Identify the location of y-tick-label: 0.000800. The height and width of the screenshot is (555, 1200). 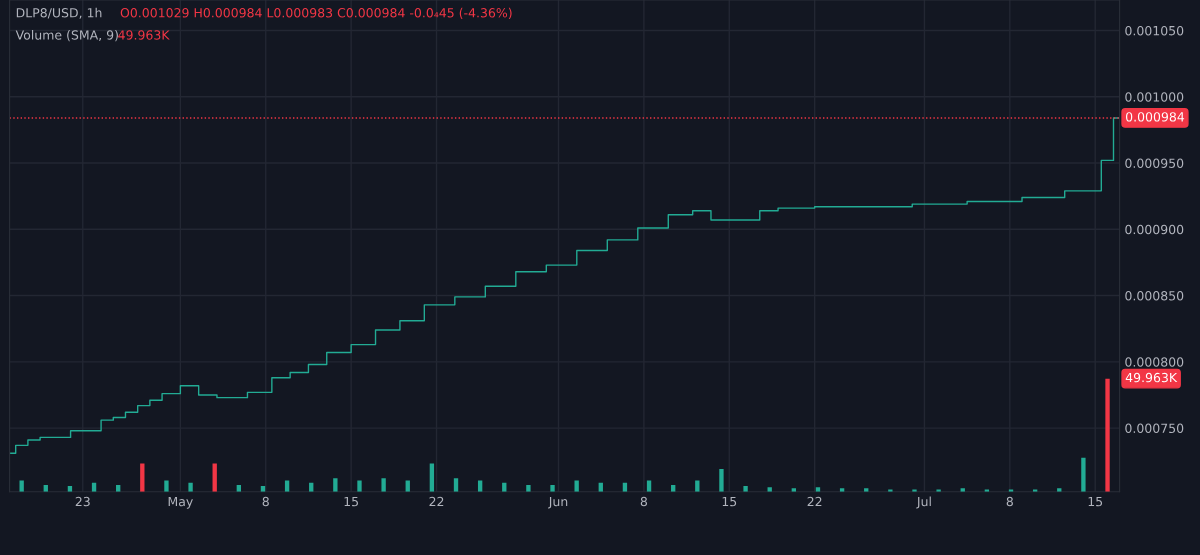
(1154, 362).